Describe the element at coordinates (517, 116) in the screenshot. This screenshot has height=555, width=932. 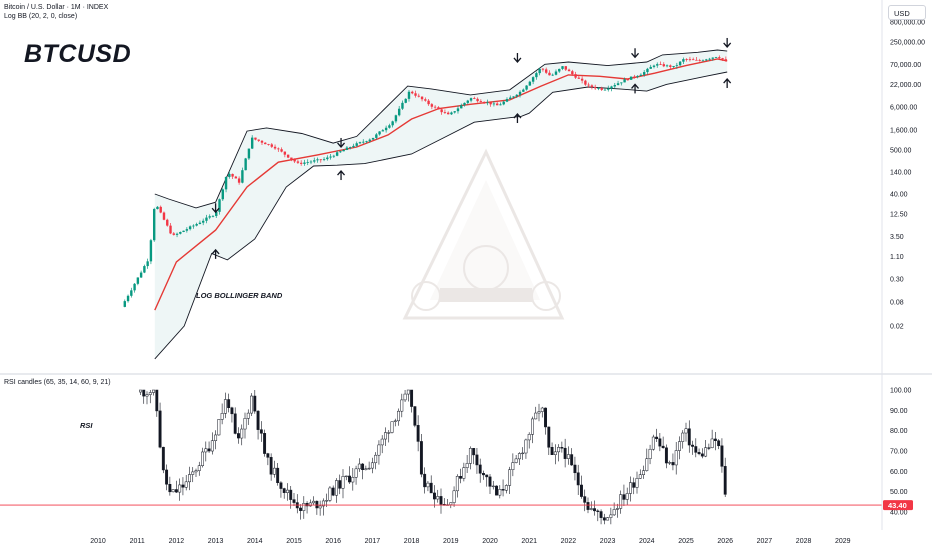
I see `arrow-head` at that location.